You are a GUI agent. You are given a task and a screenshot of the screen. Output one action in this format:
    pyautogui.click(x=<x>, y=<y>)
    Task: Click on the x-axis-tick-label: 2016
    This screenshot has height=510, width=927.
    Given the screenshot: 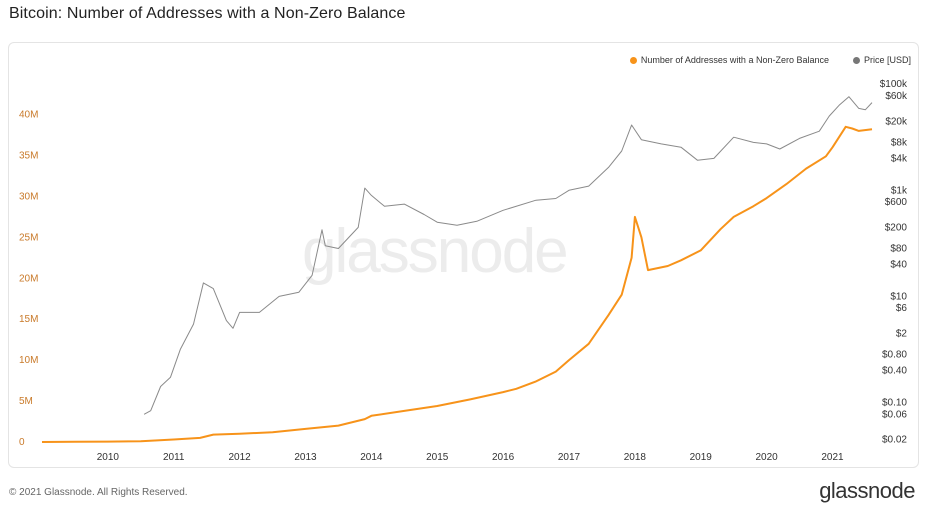 What is the action you would take?
    pyautogui.click(x=503, y=457)
    